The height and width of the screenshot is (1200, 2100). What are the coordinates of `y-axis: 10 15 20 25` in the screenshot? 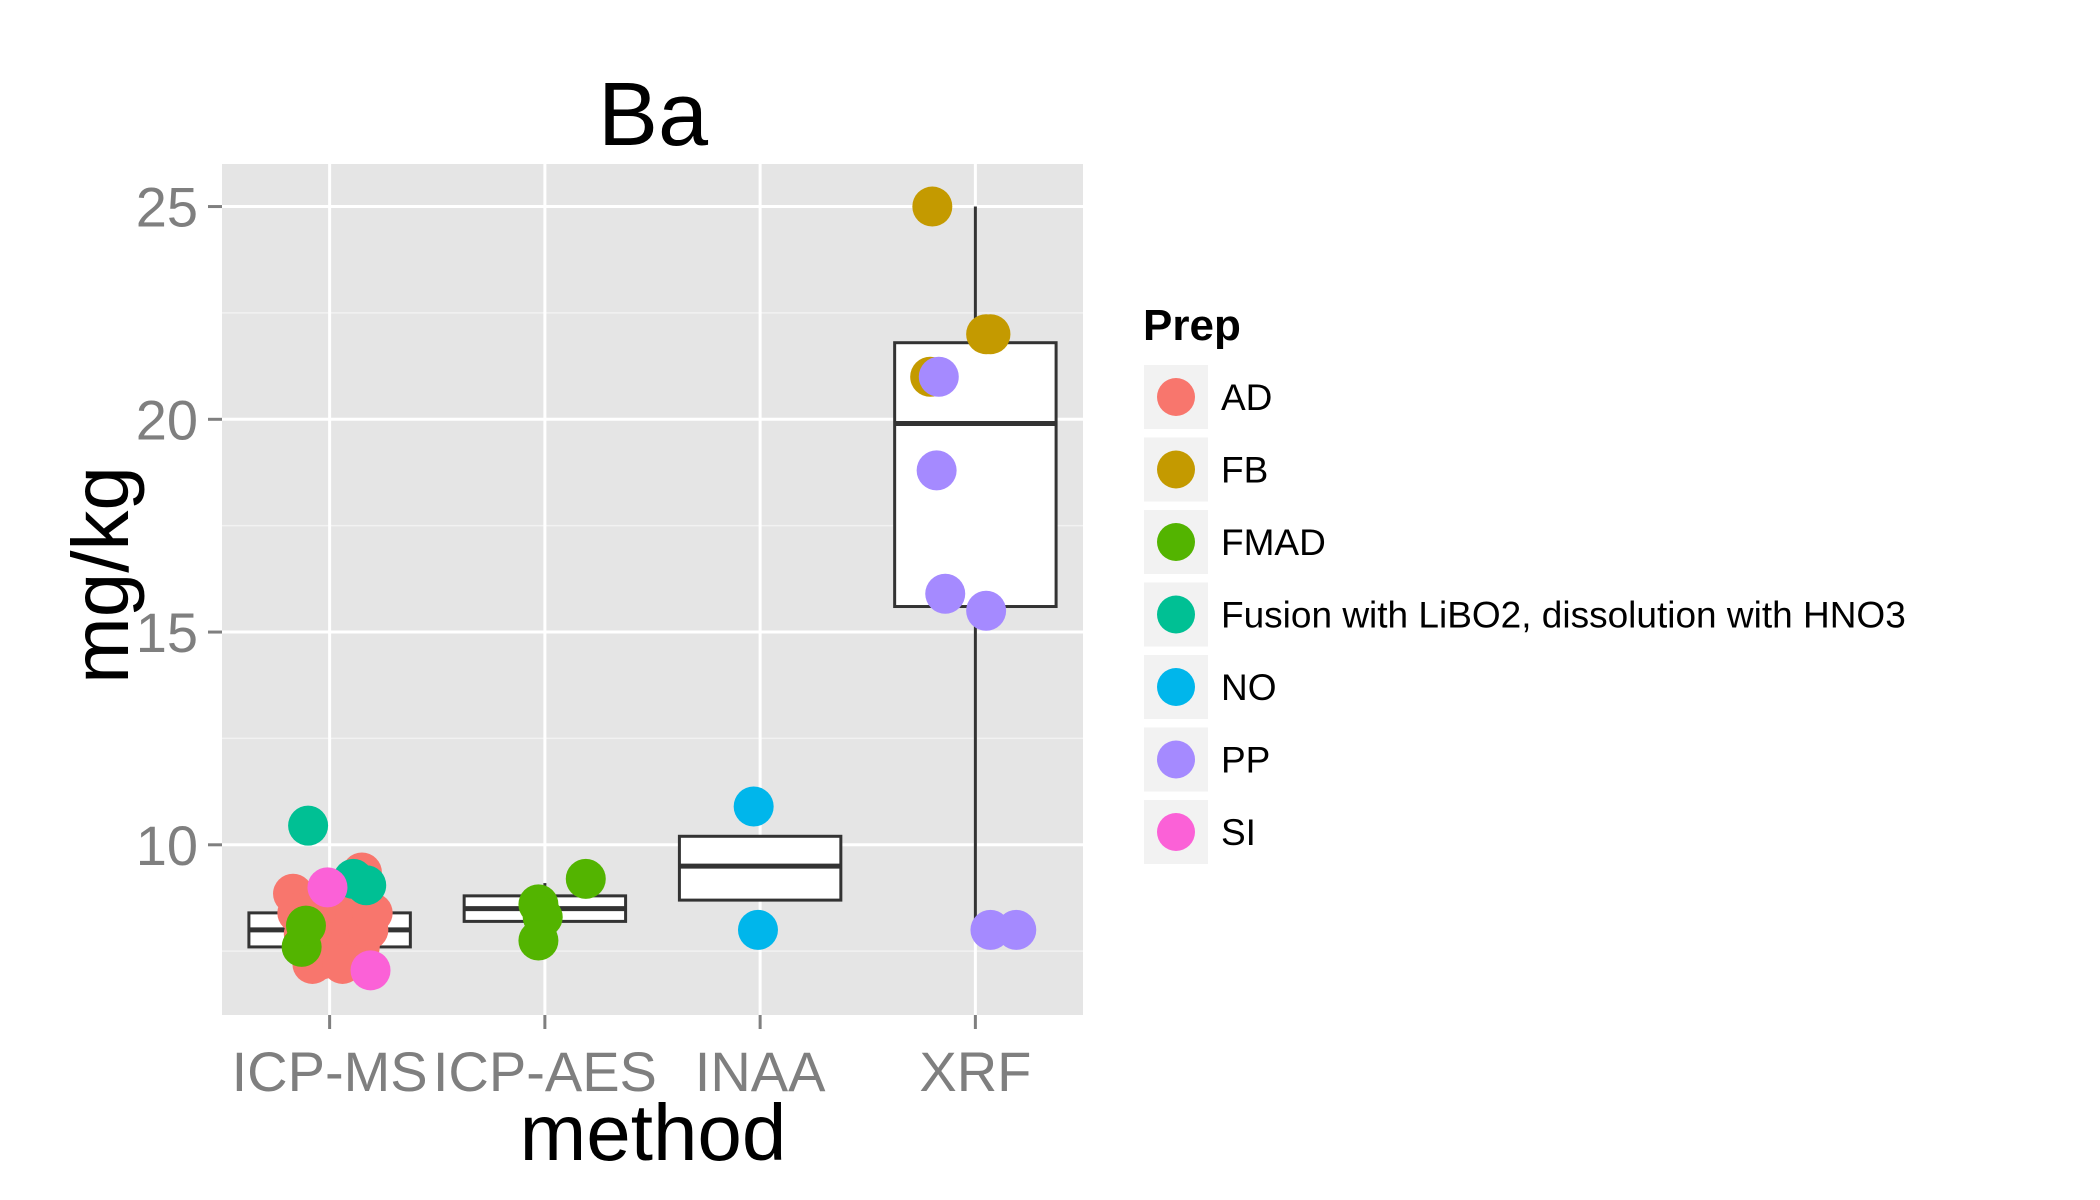 It's located at (179, 526).